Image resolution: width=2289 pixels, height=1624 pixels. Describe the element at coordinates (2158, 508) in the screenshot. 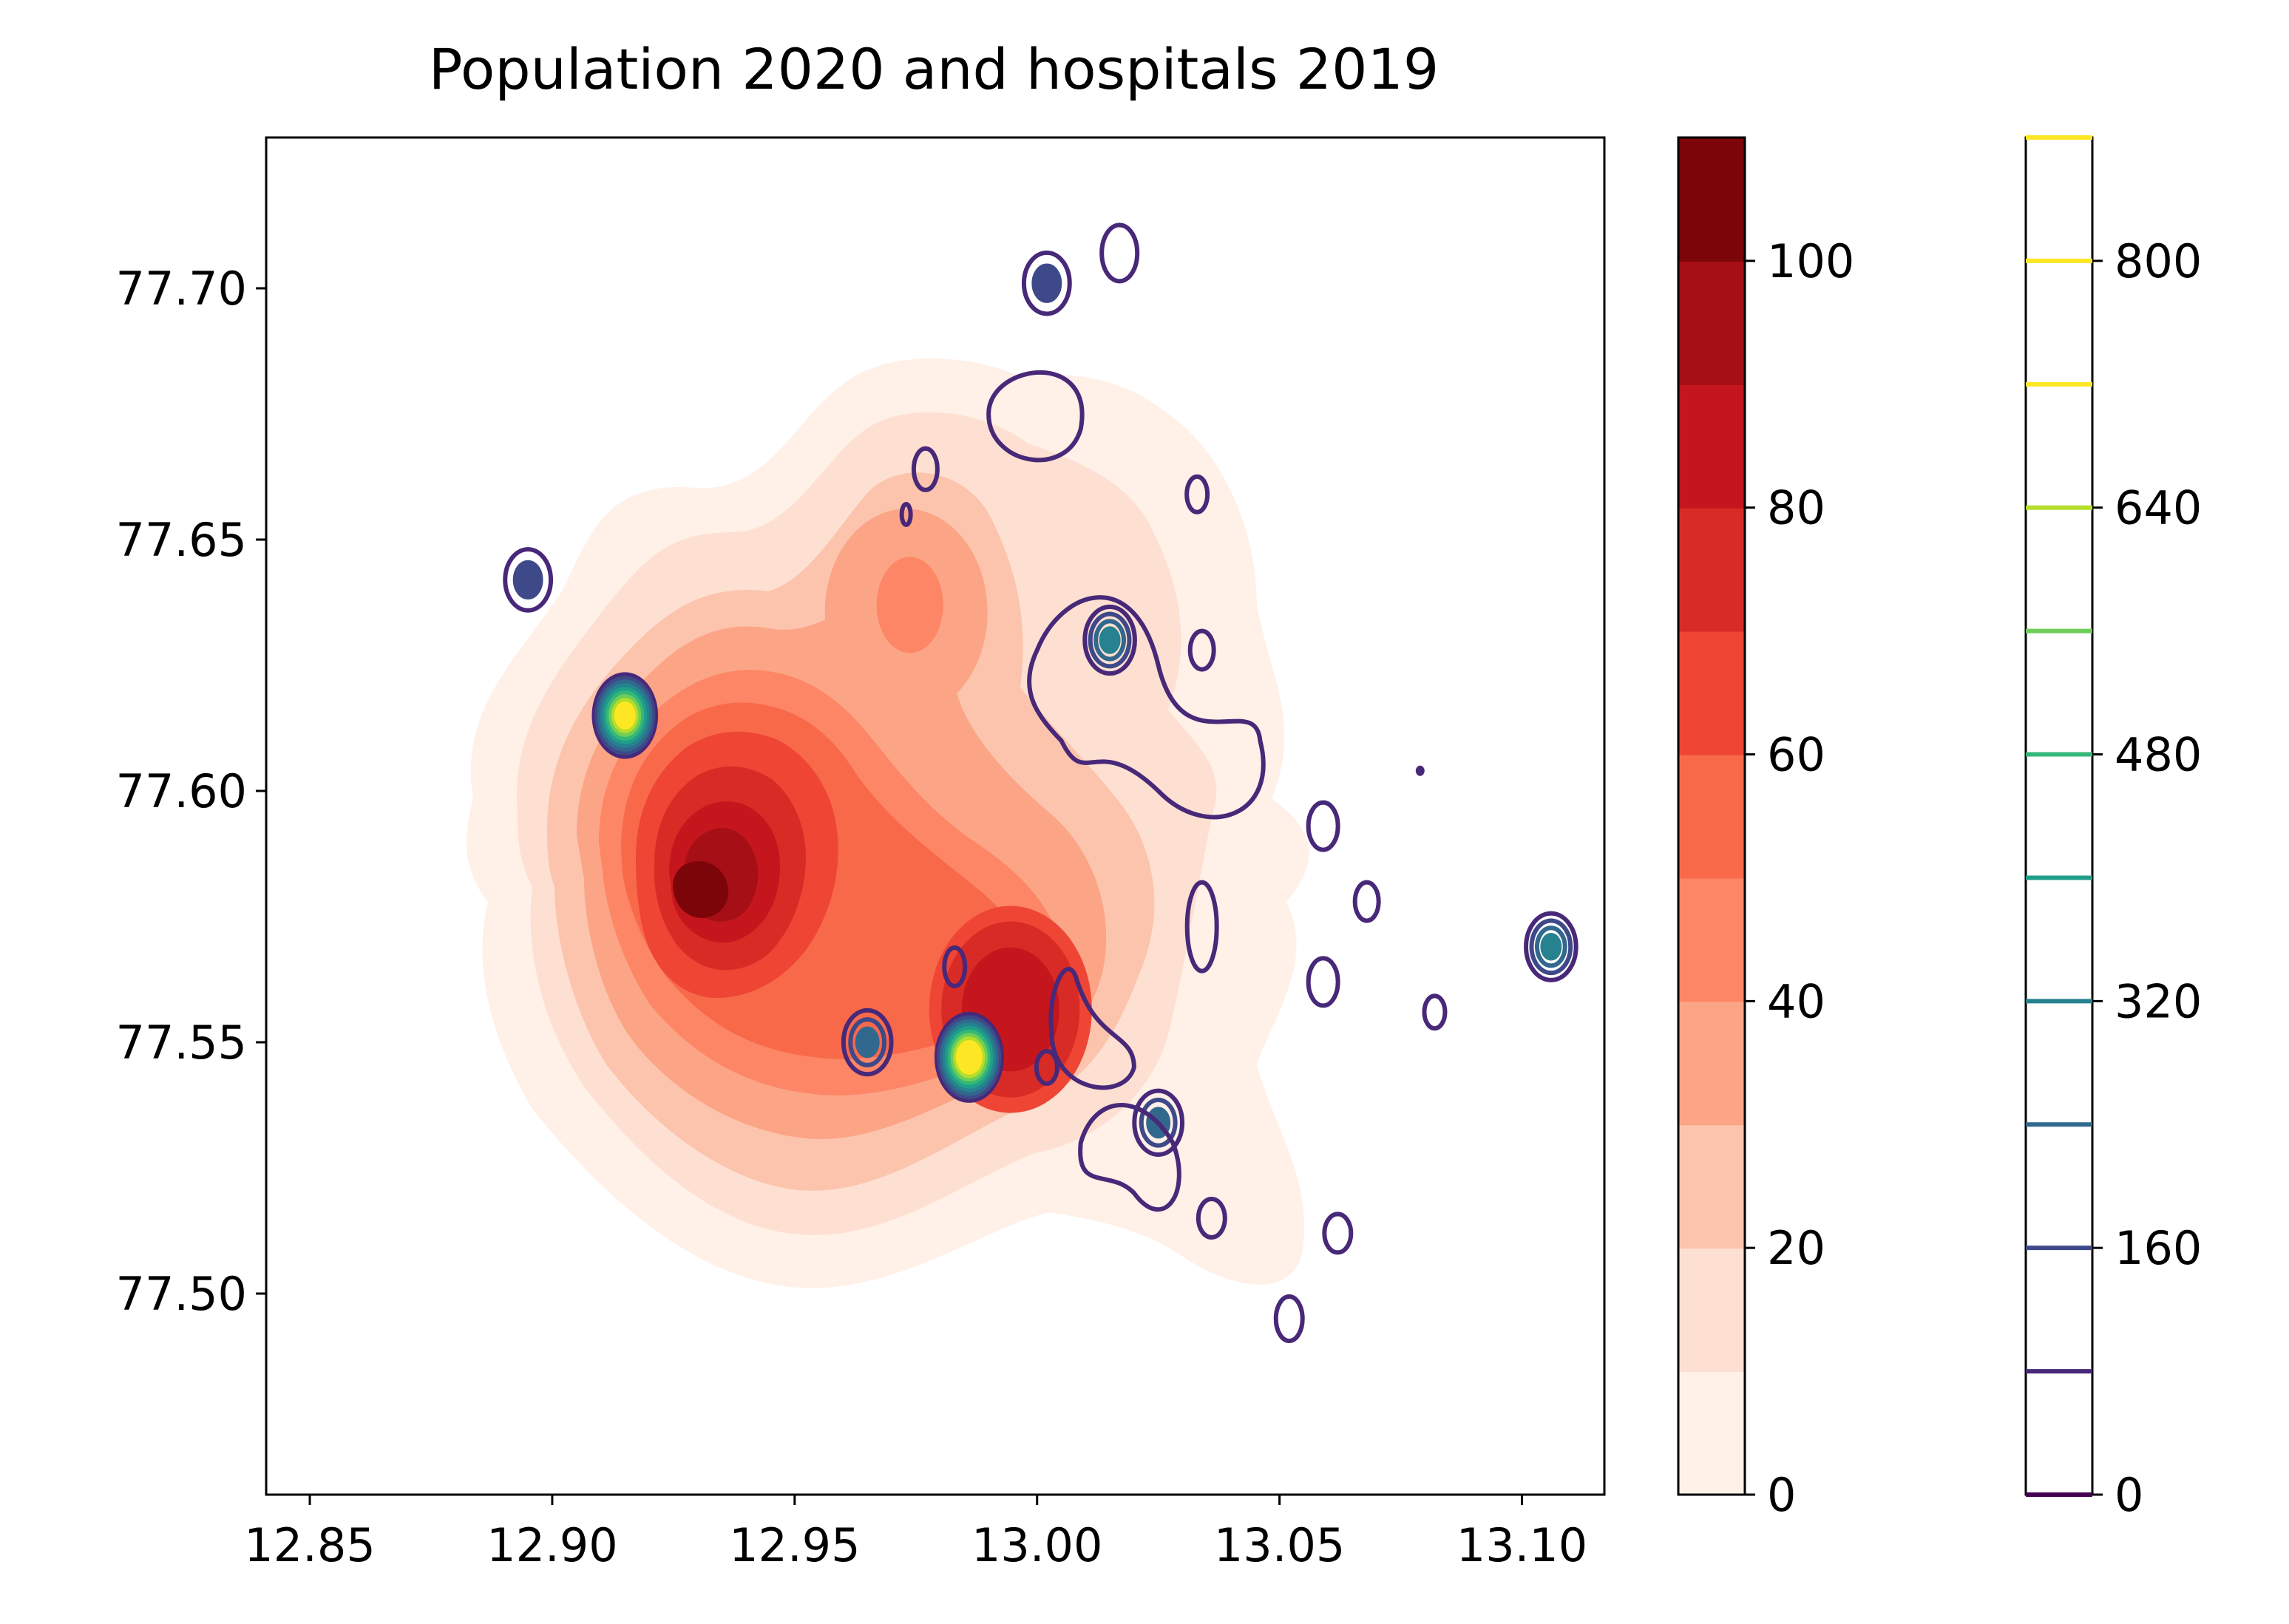

I see `hospital-colorbar-label: 640` at that location.